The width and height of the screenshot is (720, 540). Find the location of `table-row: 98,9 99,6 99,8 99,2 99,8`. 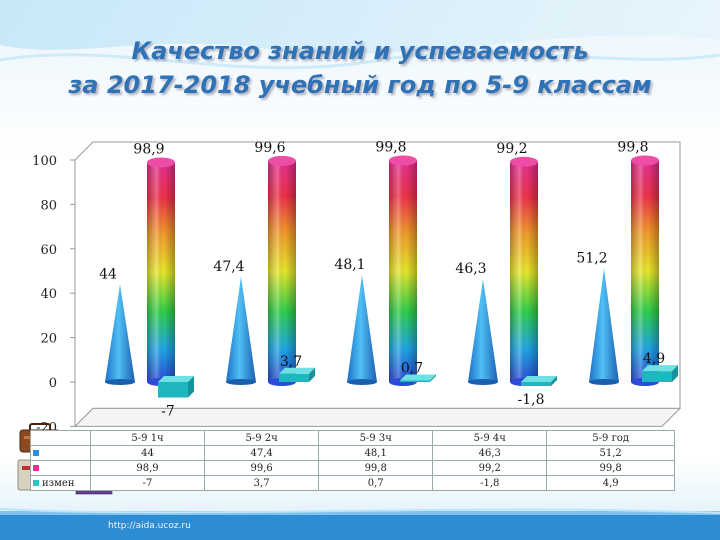

table-row: 98,9 99,6 99,8 99,2 99,8 is located at coordinates (352, 468).